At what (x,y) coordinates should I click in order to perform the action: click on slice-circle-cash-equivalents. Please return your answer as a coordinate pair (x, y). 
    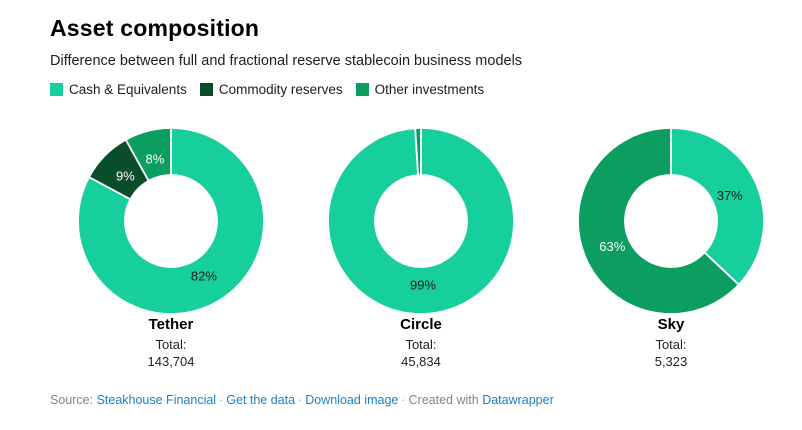
    Looking at the image, I should click on (421, 221).